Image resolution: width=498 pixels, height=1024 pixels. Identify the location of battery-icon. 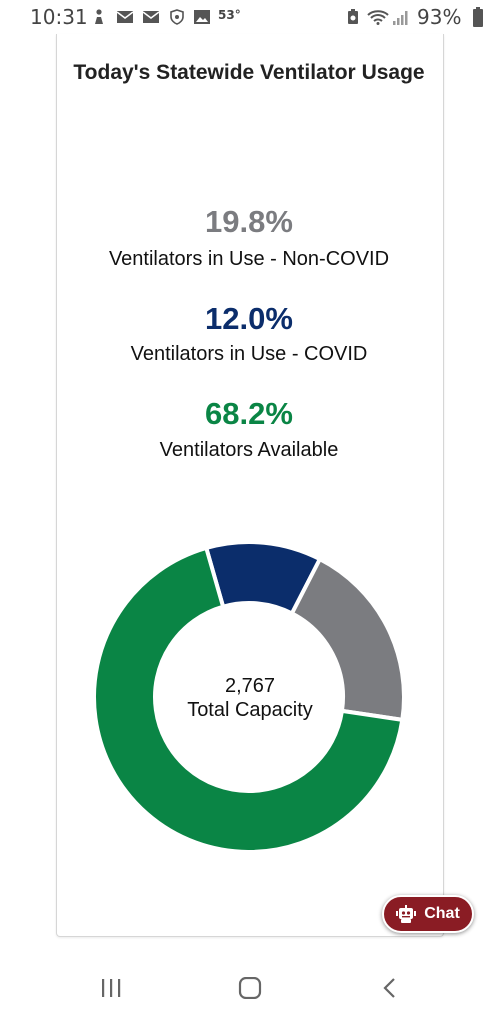
(478, 17).